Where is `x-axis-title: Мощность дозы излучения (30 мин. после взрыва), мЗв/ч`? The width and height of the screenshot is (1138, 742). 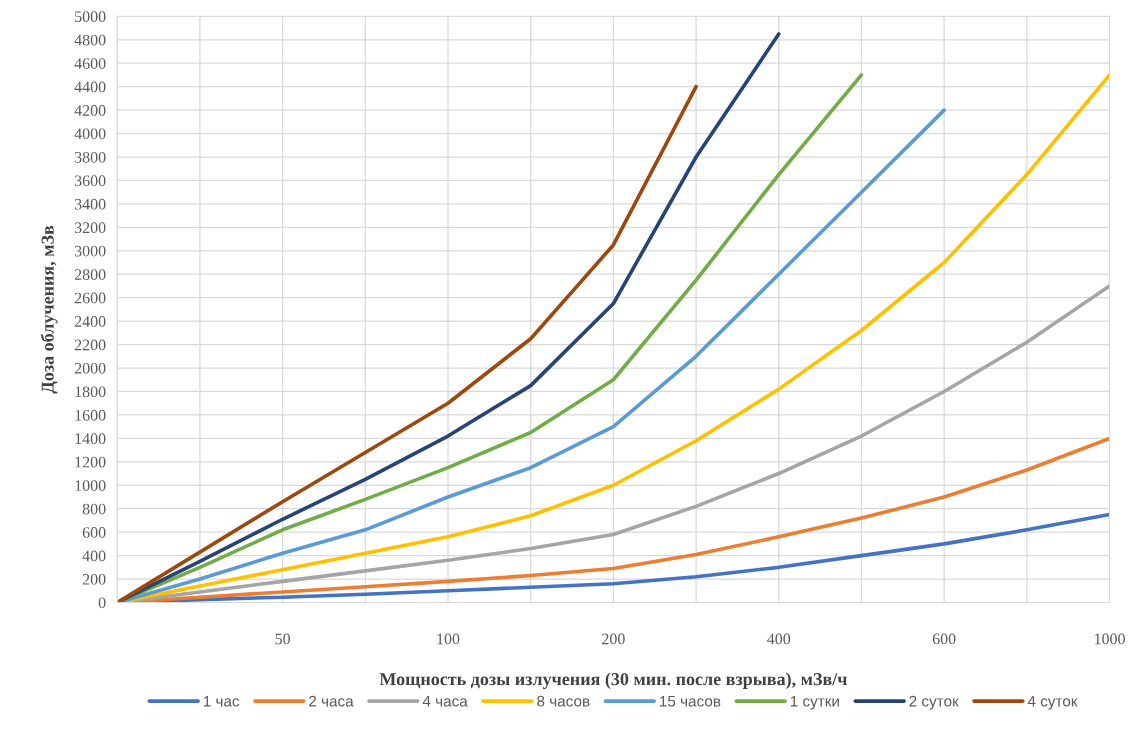 x-axis-title: Мощность дозы излучения (30 мин. после взрыва), мЗв/ч is located at coordinates (613, 680).